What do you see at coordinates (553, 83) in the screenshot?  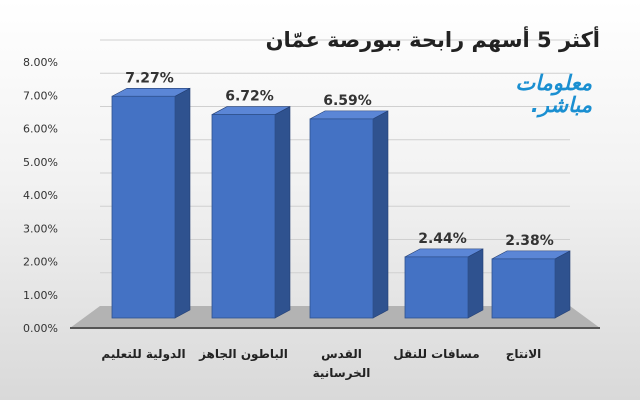 I see `logo-line1: معلومات` at bounding box center [553, 83].